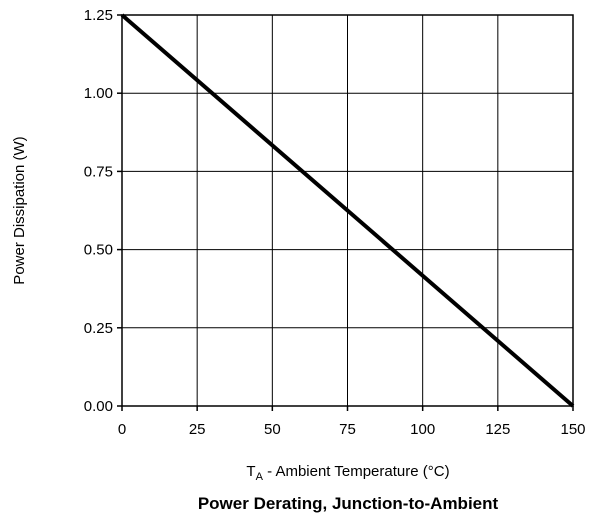  I want to click on y-tick-label: 0.50, so click(98, 250).